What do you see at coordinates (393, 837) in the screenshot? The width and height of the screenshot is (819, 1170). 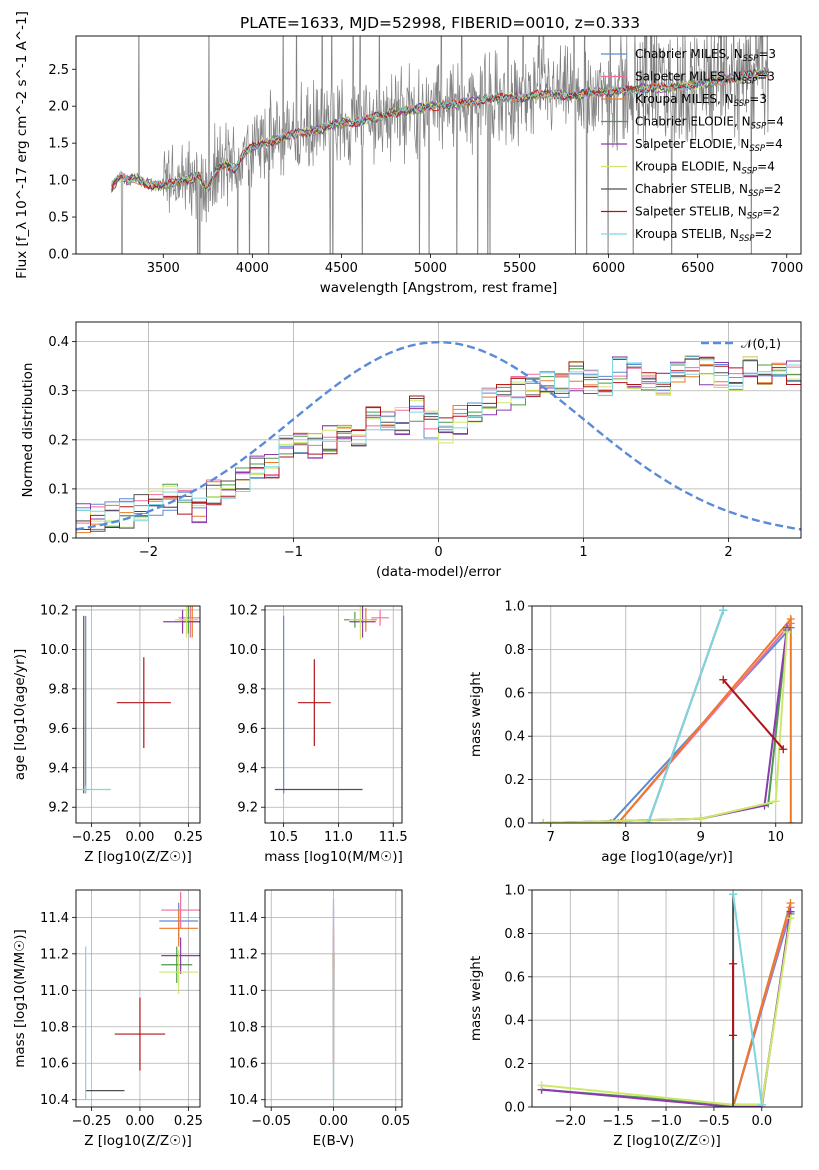 I see `x-tick-label: 11.5` at bounding box center [393, 837].